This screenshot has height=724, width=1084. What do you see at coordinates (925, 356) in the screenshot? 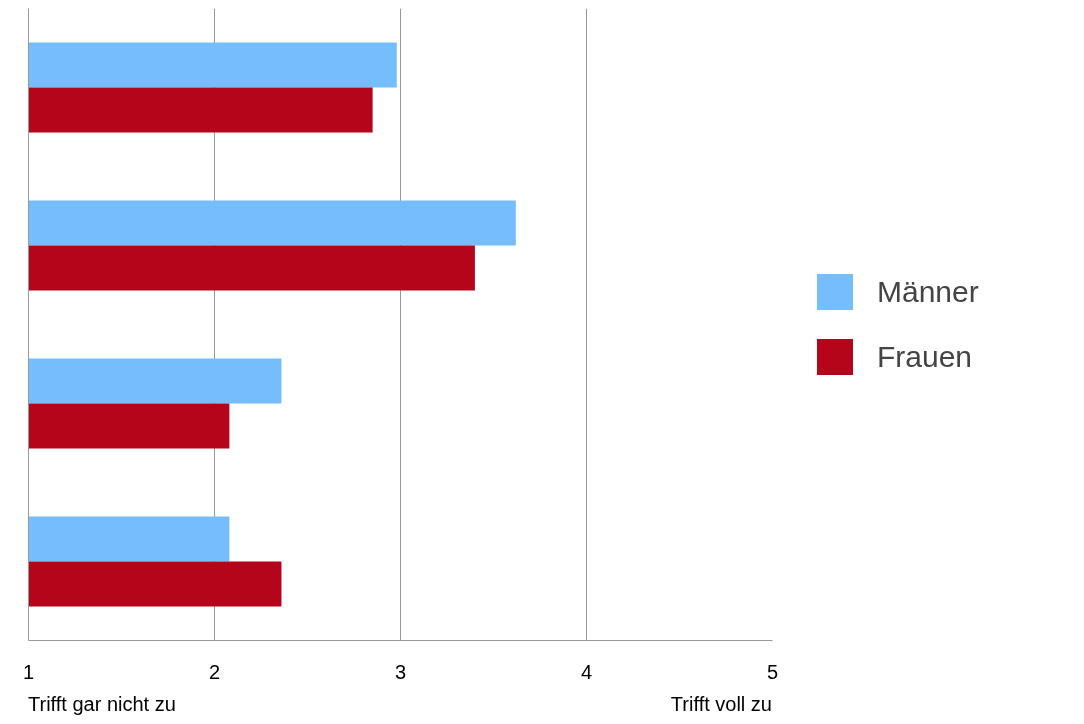
I see `legend-label: Frauen` at bounding box center [925, 356].